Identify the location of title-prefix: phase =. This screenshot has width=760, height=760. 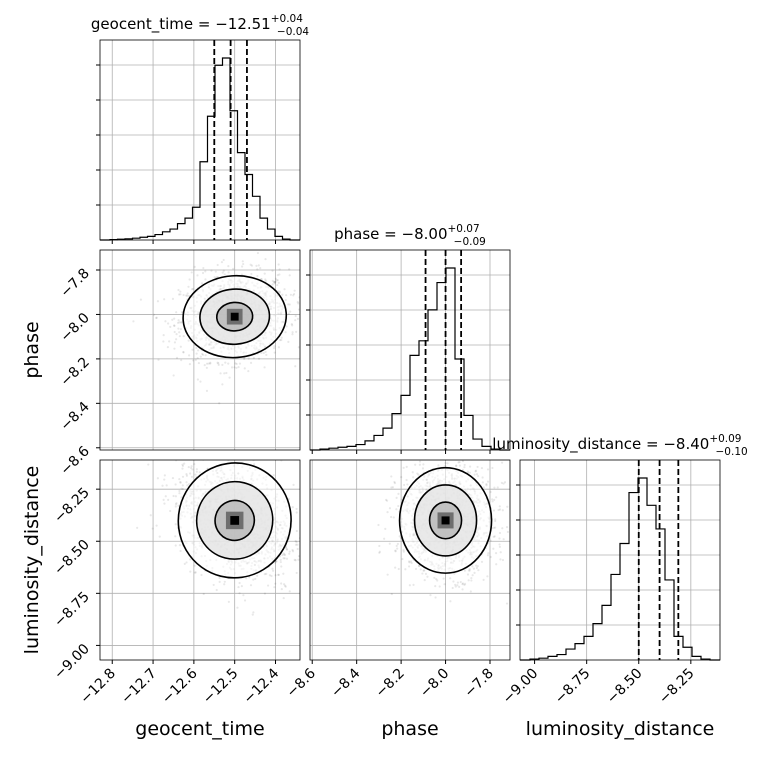
(367, 234).